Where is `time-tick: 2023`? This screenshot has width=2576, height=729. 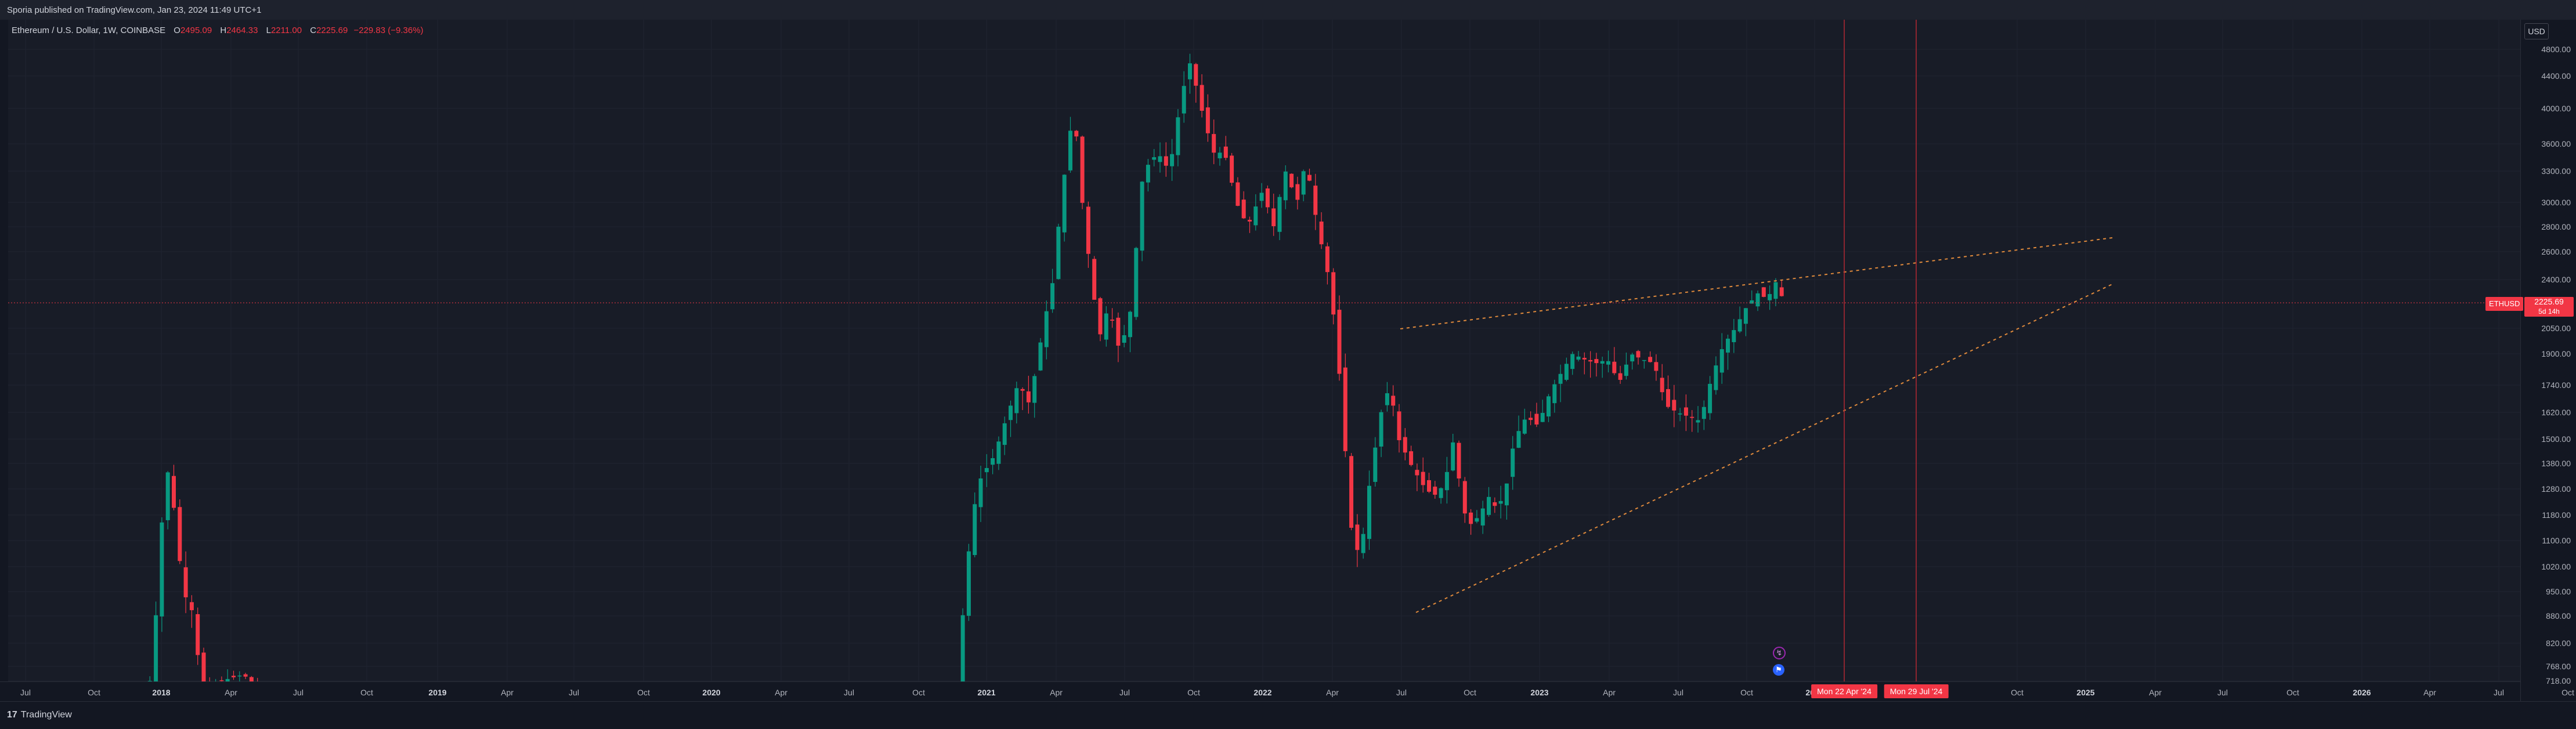 time-tick: 2023 is located at coordinates (1539, 692).